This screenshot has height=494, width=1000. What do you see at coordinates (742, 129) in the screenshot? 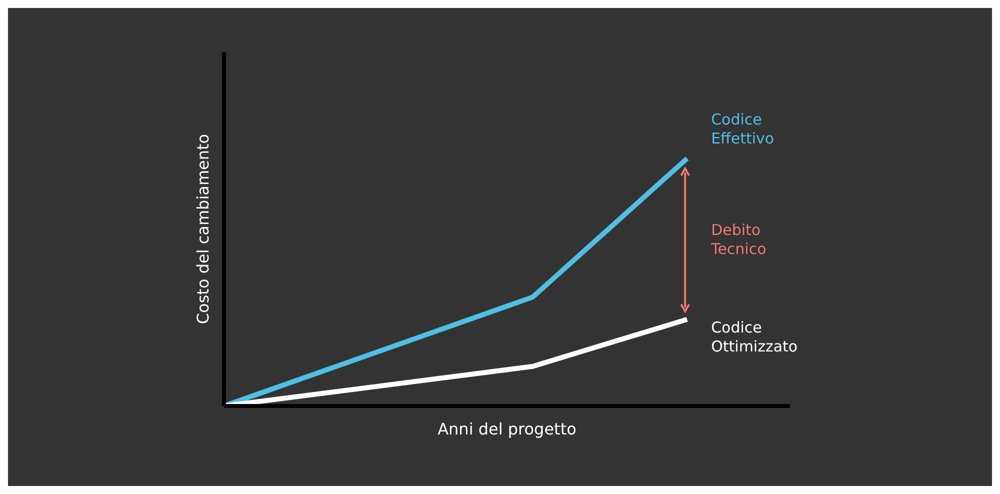
I see `series-label: Codice Effettivo` at bounding box center [742, 129].